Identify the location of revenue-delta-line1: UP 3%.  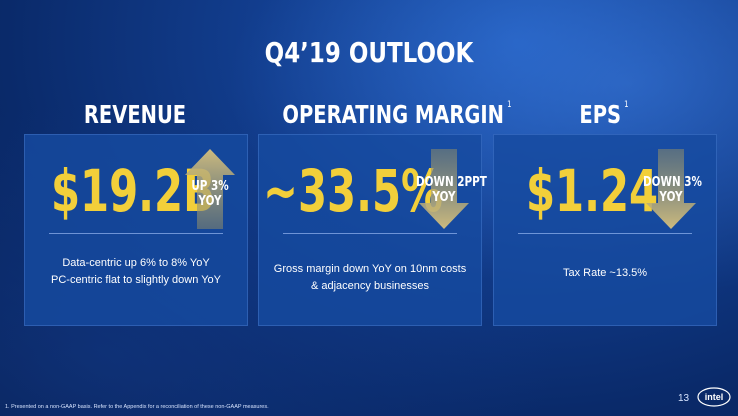
(210, 186).